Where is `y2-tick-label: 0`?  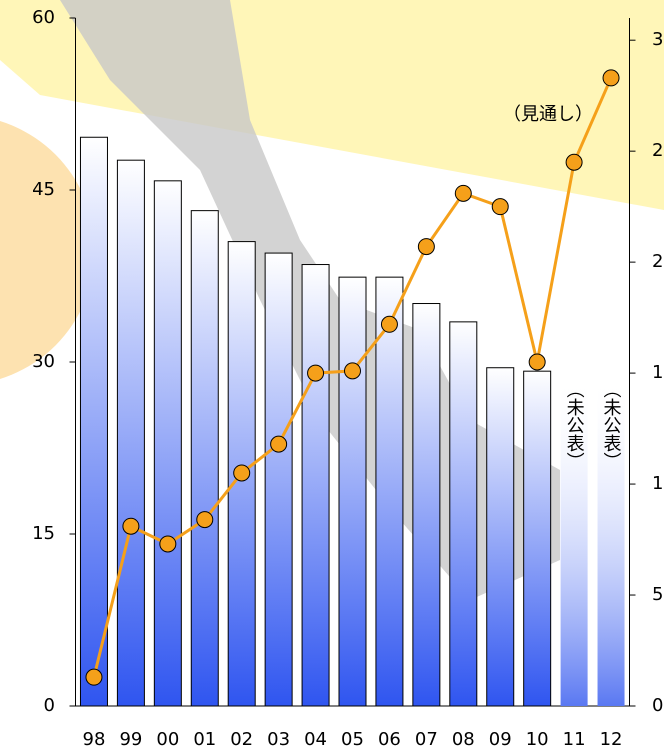 y2-tick-label: 0 is located at coordinates (657, 705).